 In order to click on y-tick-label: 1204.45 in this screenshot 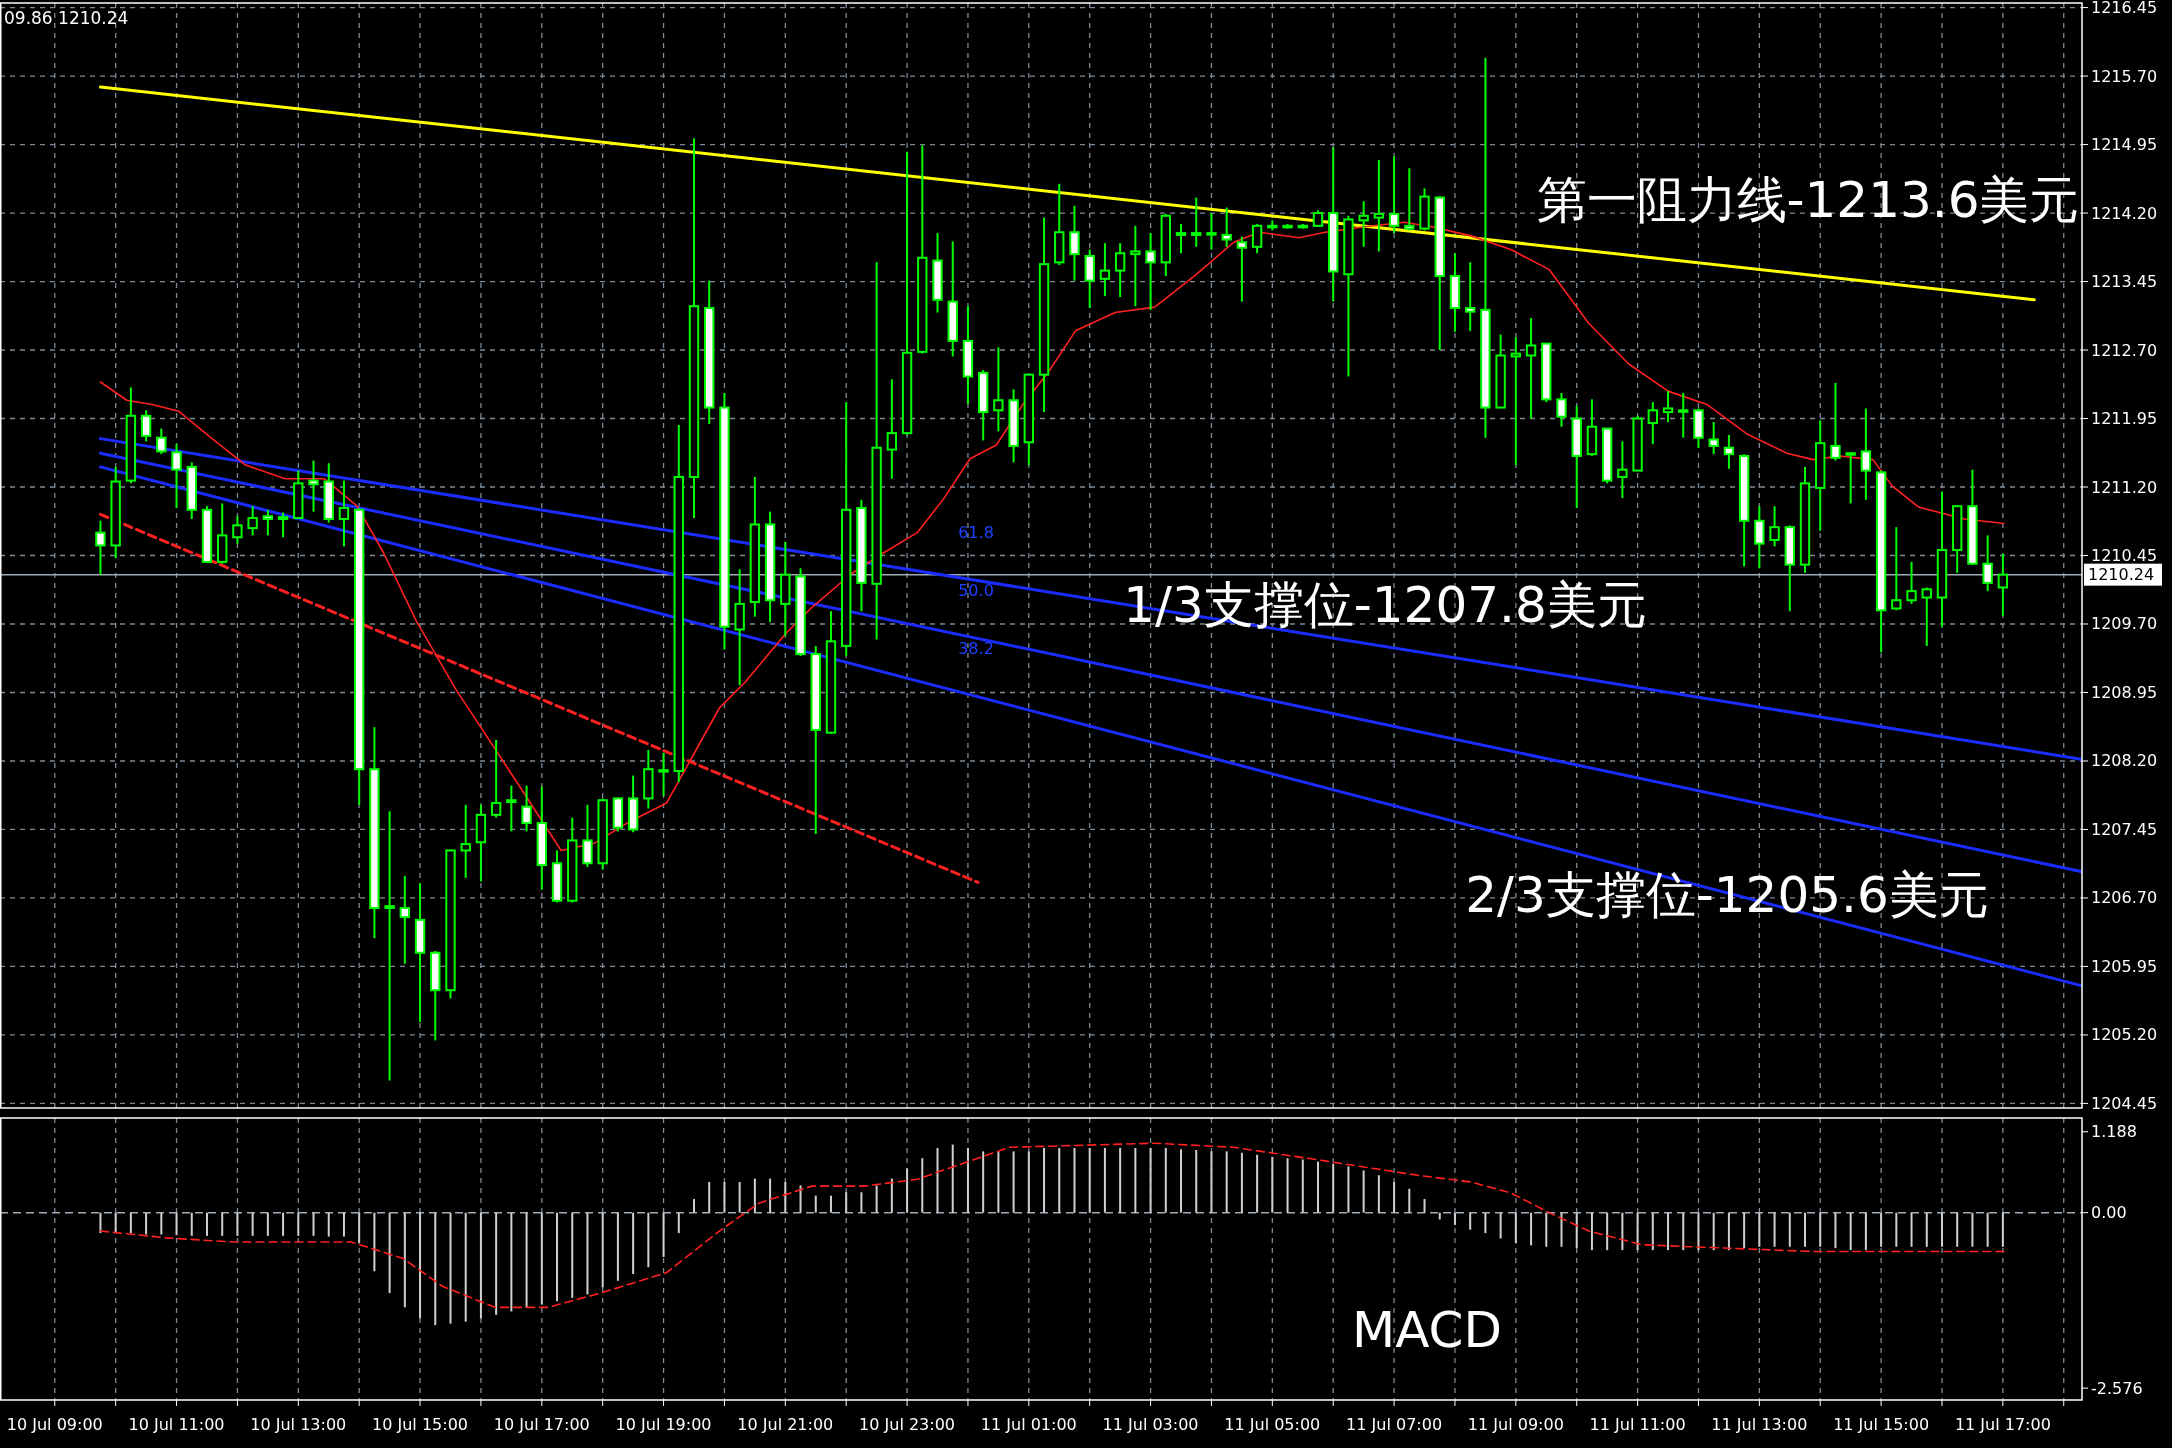, I will do `click(2124, 1103)`.